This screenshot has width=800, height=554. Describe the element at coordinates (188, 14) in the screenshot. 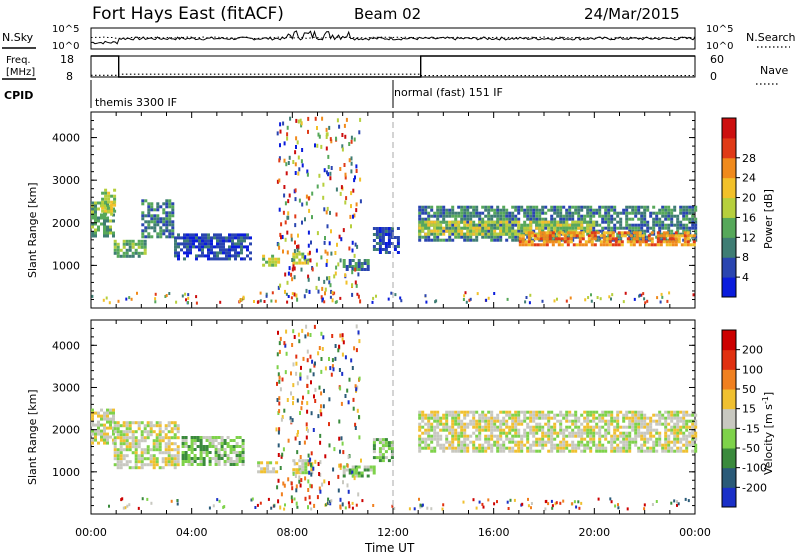

I see `figure-title: Fort Hays East (fitACF)` at that location.